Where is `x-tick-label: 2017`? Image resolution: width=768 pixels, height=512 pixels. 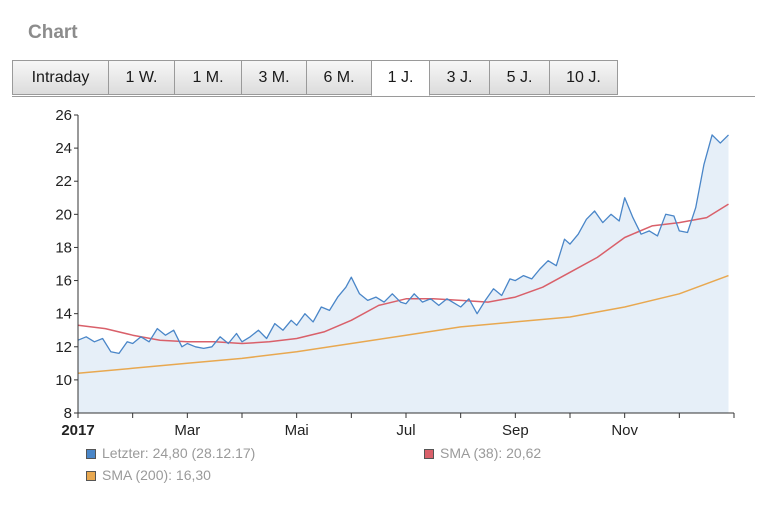
x-tick-label: 2017 is located at coordinates (77, 430).